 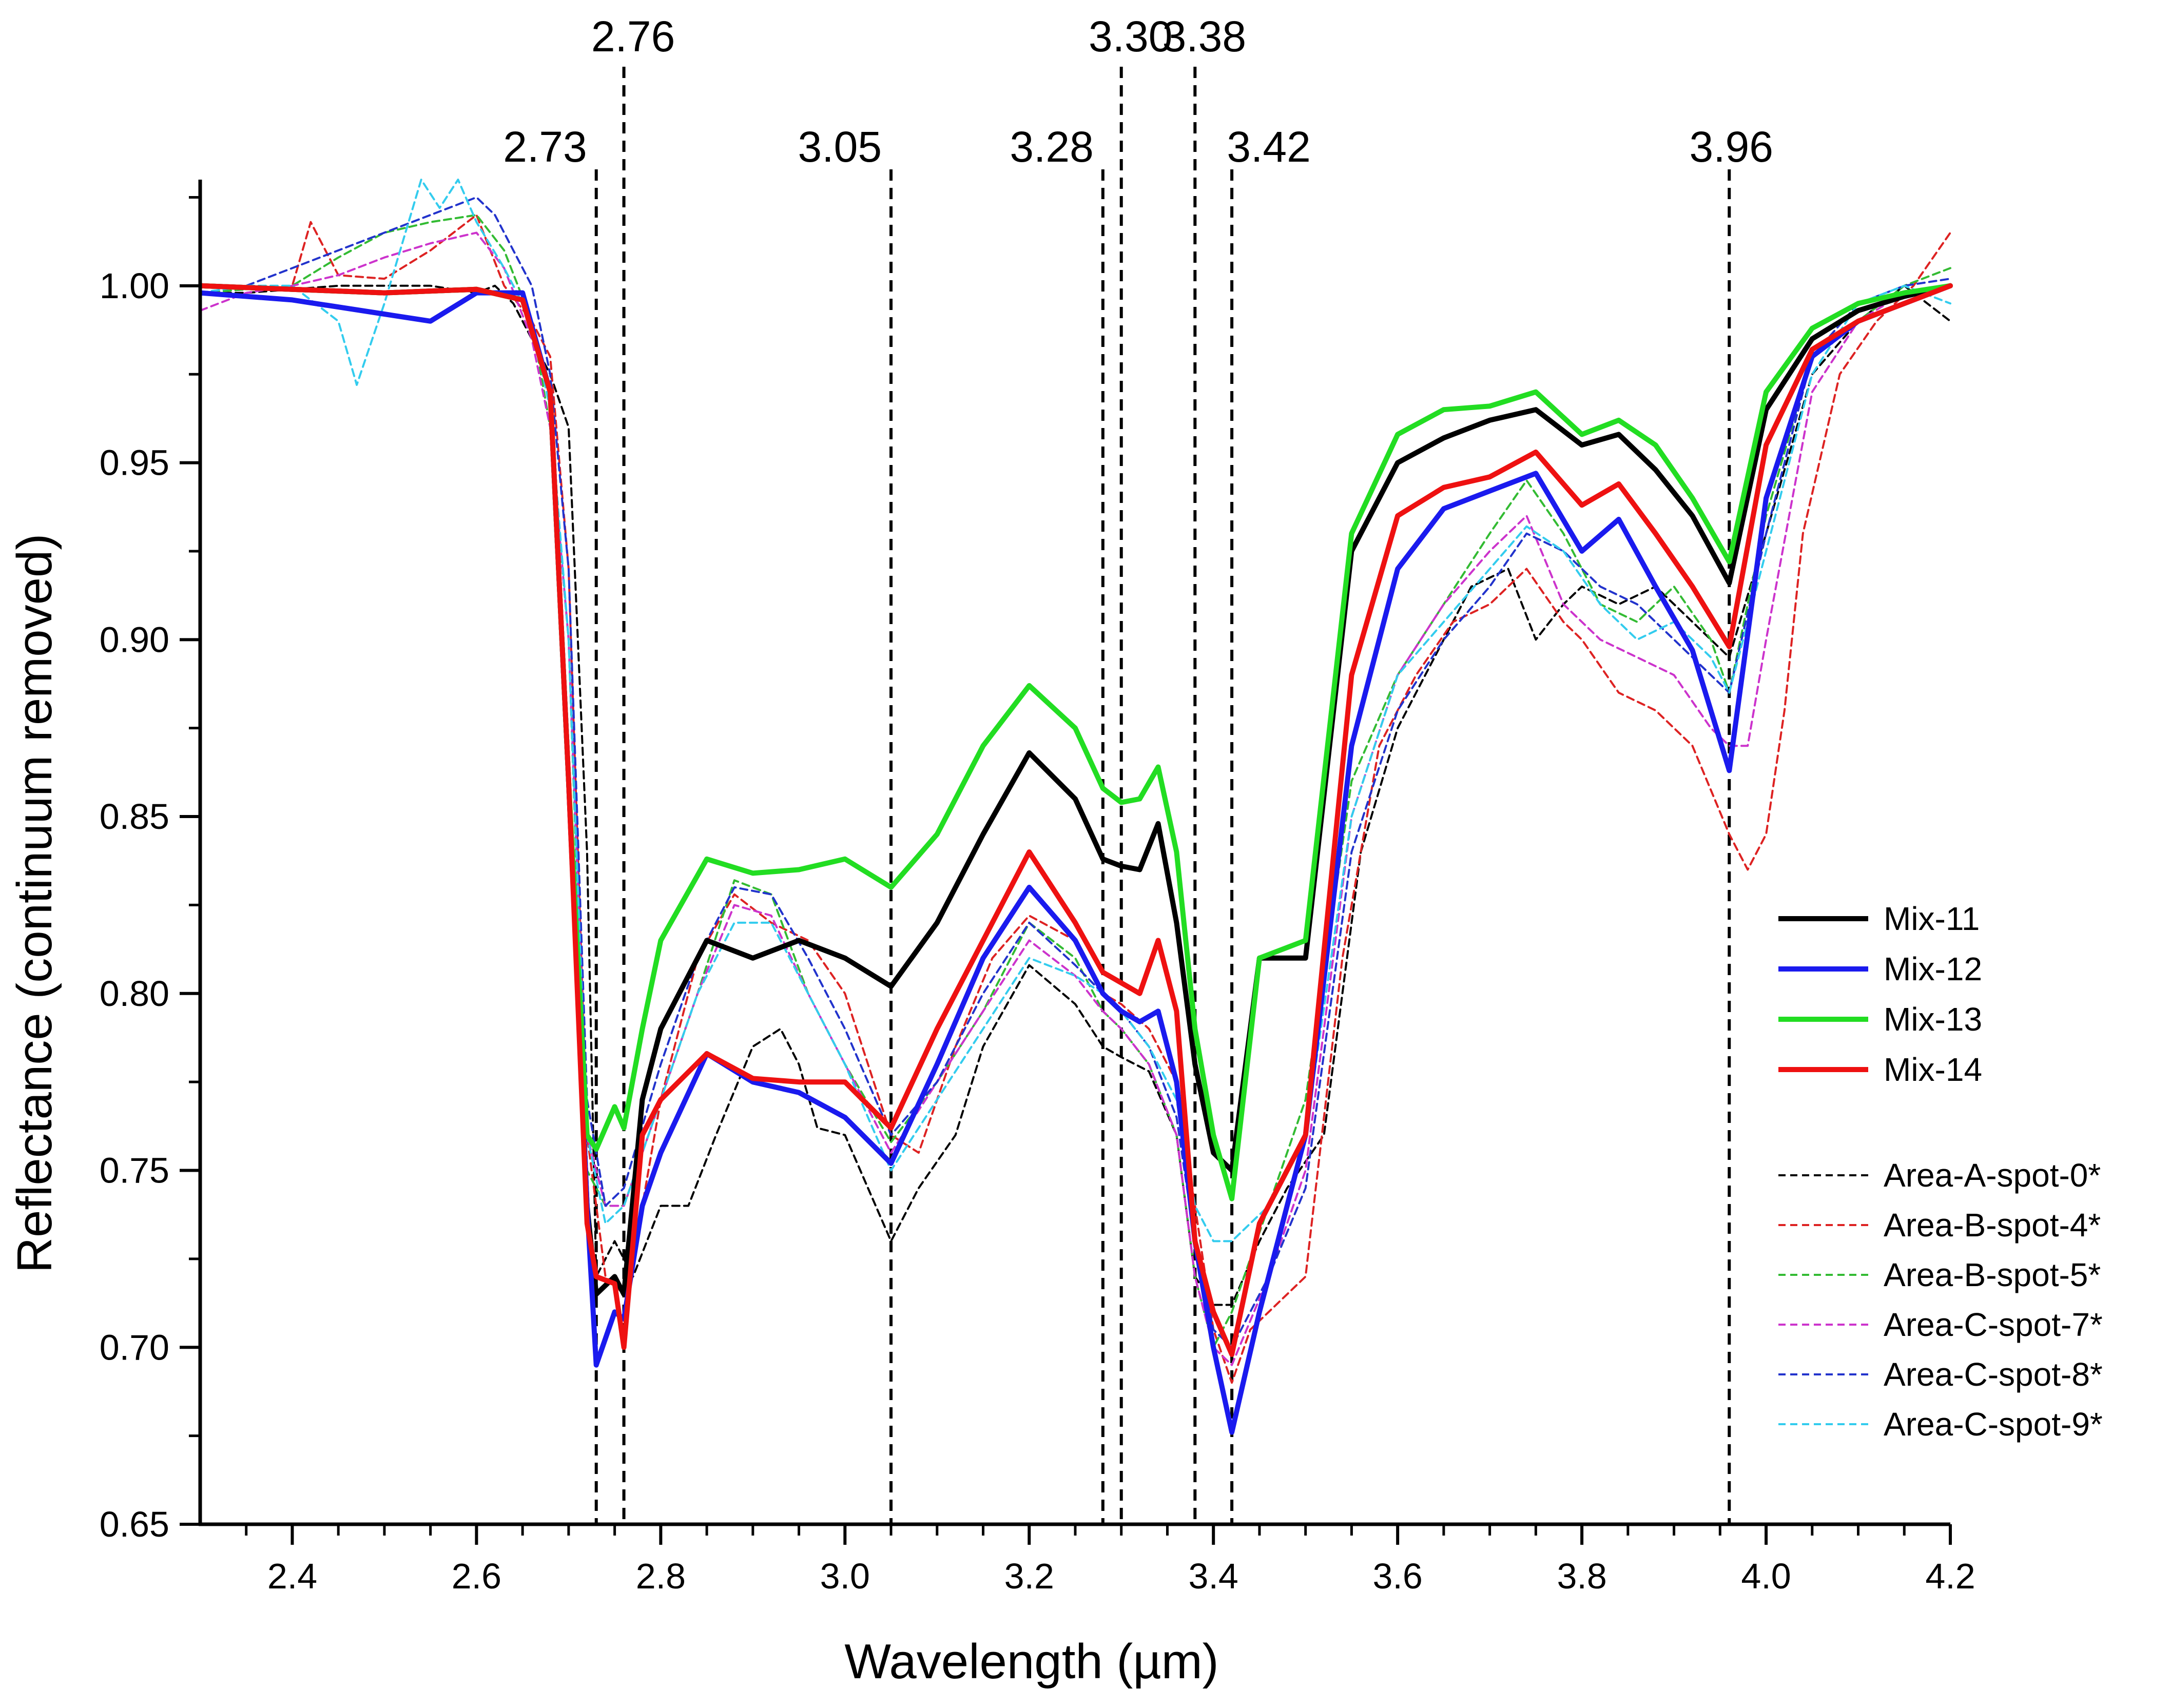 I want to click on legend-label-mix-12: Mix-12, so click(x=1933, y=968).